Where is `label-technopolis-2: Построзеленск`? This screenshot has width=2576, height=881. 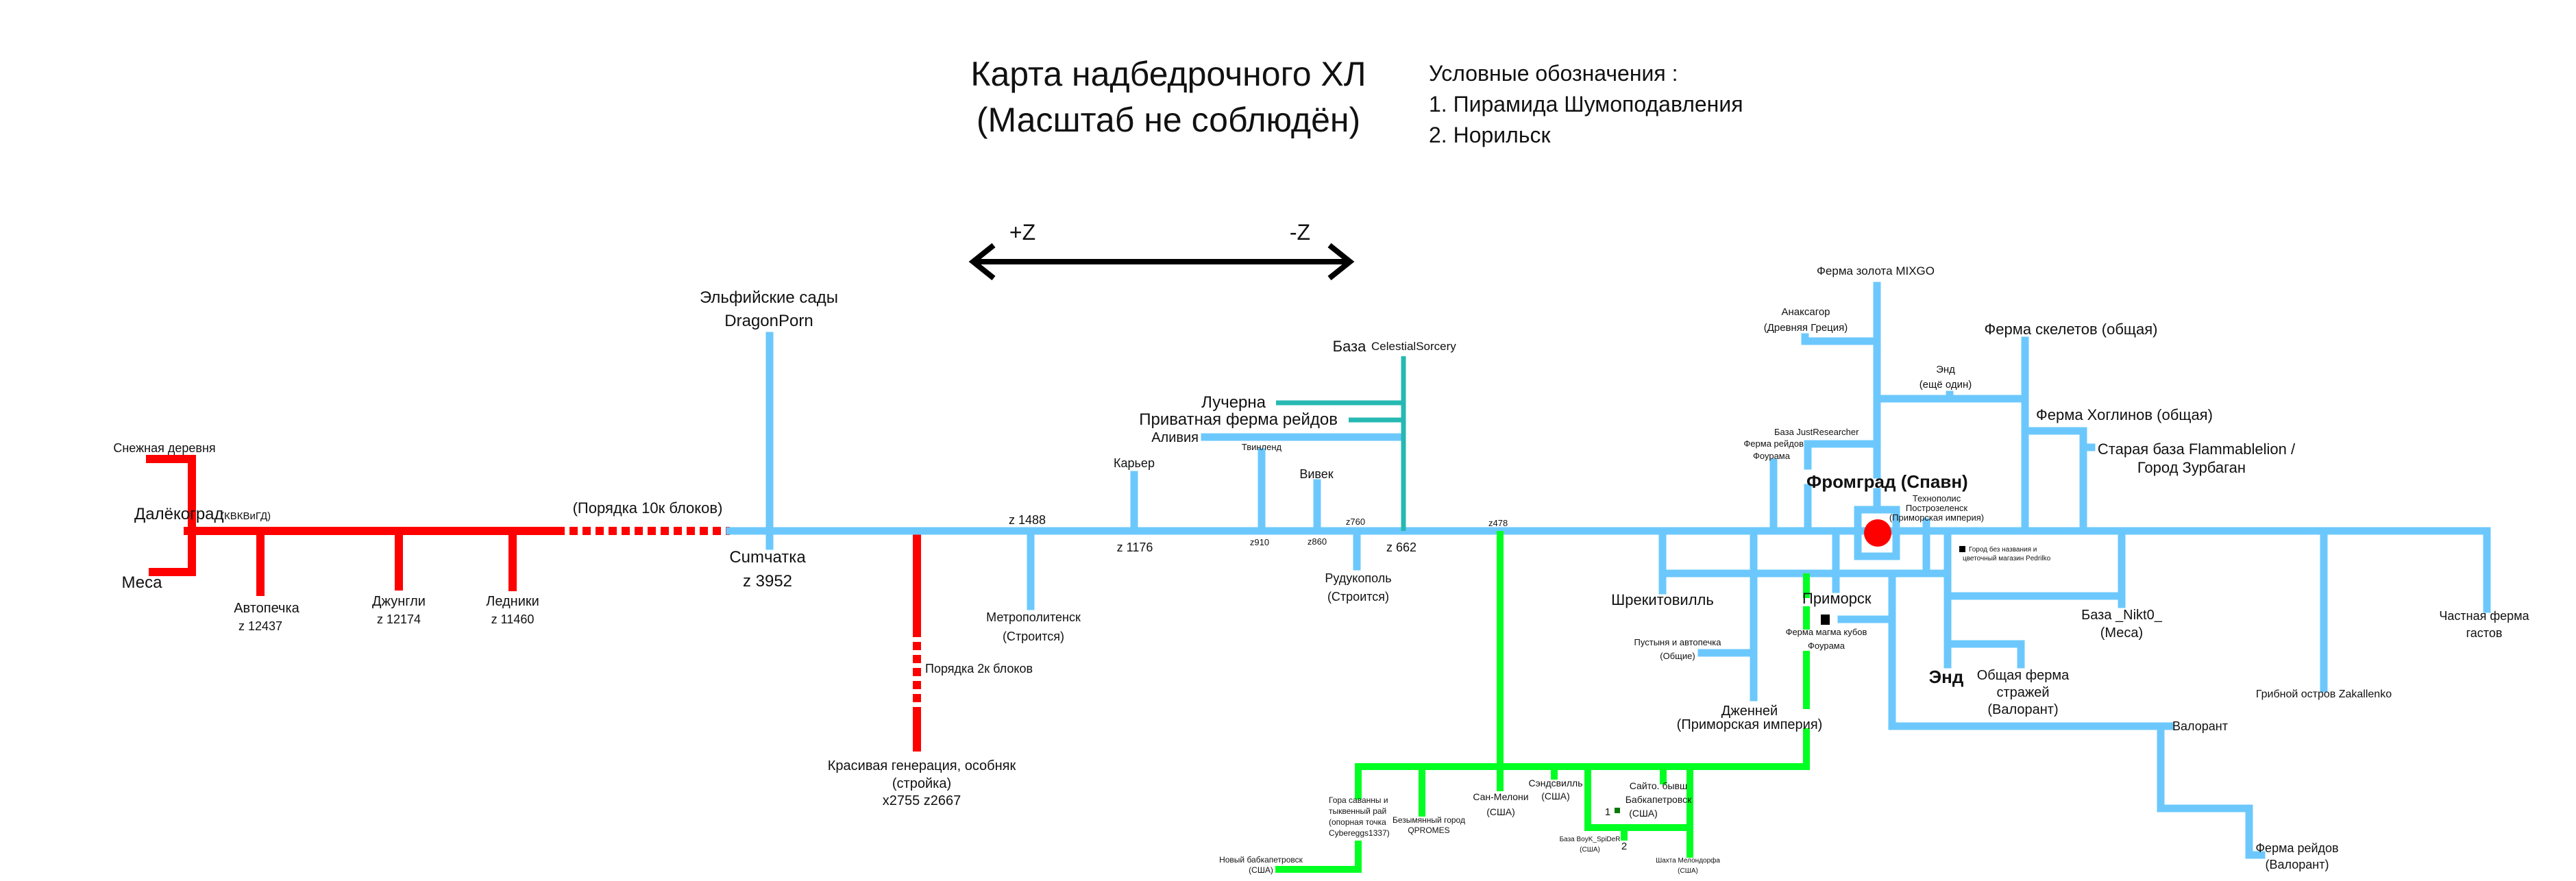 label-technopolis-2: Построзеленск is located at coordinates (1937, 508).